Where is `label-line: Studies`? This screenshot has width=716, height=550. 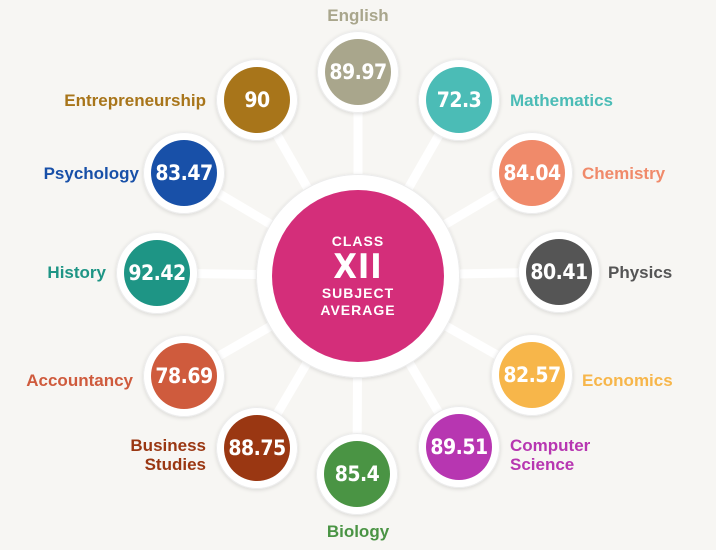
label-line: Studies is located at coordinates (175, 464).